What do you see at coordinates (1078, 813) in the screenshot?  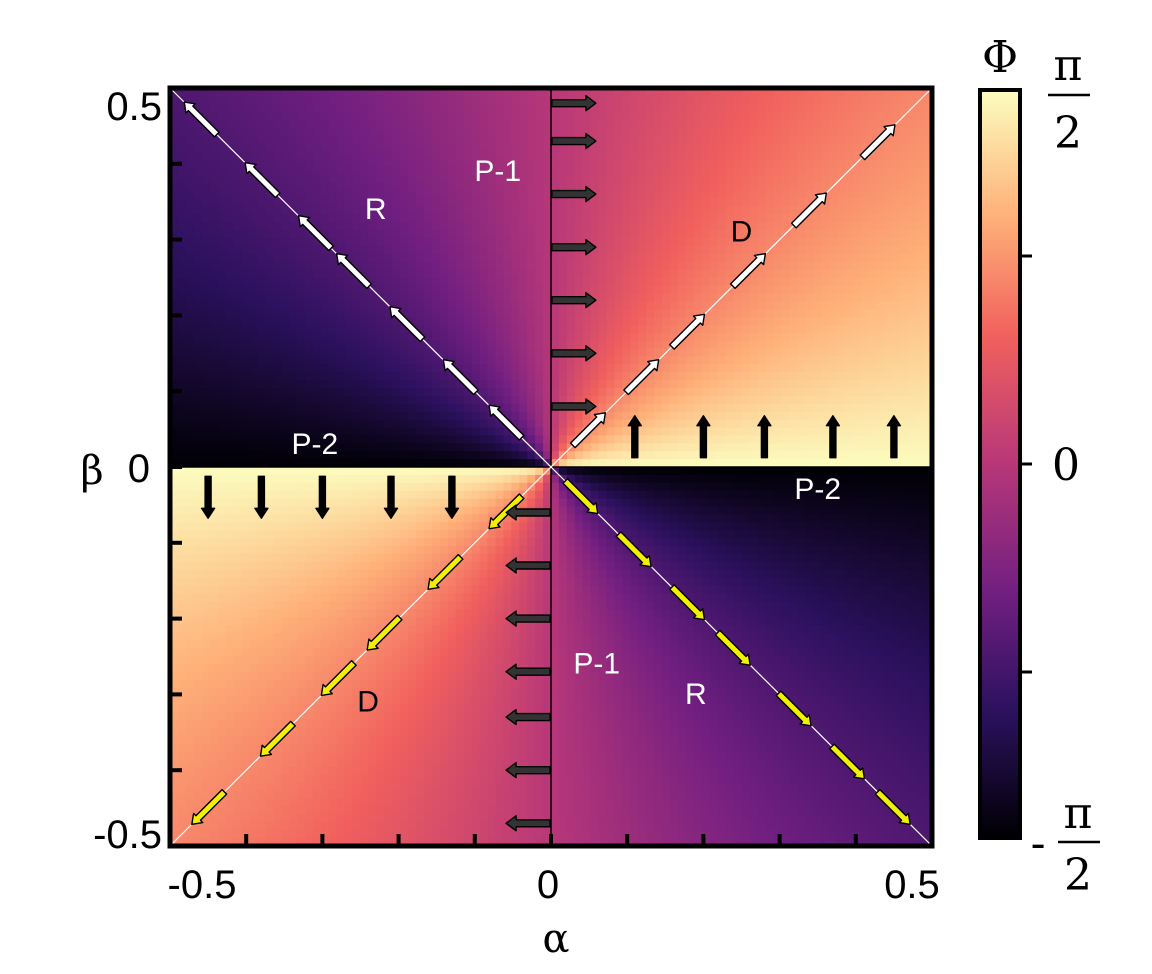 I see `colorbar-bottom-numerator: π` at bounding box center [1078, 813].